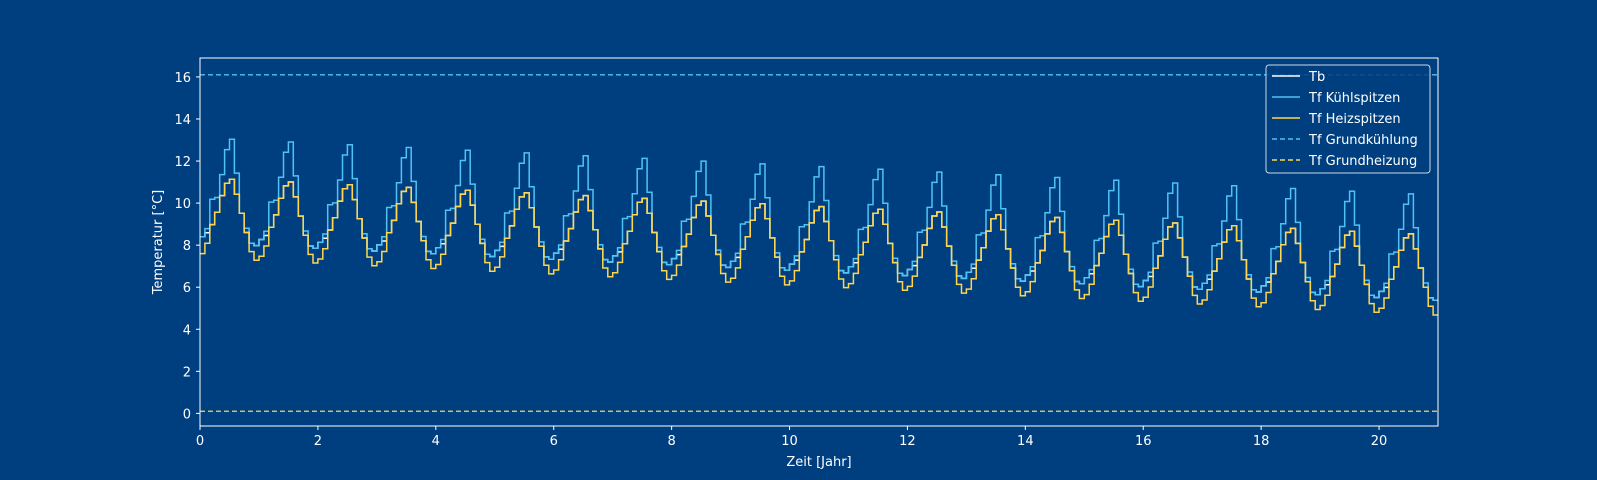 Image resolution: width=1597 pixels, height=480 pixels. Describe the element at coordinates (1143, 441) in the screenshot. I see `x-tick-label: 16` at that location.